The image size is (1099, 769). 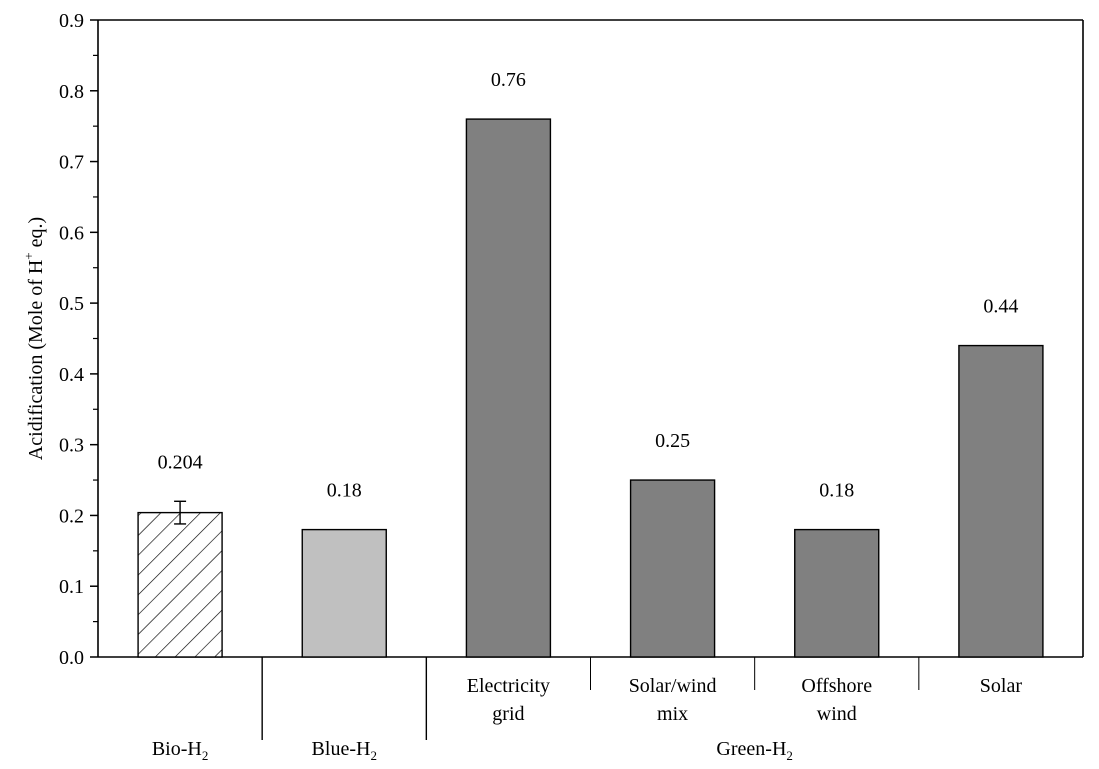 What do you see at coordinates (180, 750) in the screenshot?
I see `group-label: Bio-H2` at bounding box center [180, 750].